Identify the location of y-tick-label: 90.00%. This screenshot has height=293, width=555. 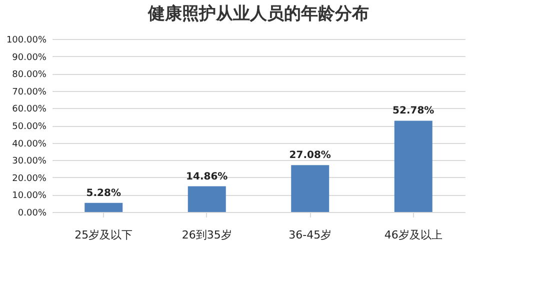
(29, 57).